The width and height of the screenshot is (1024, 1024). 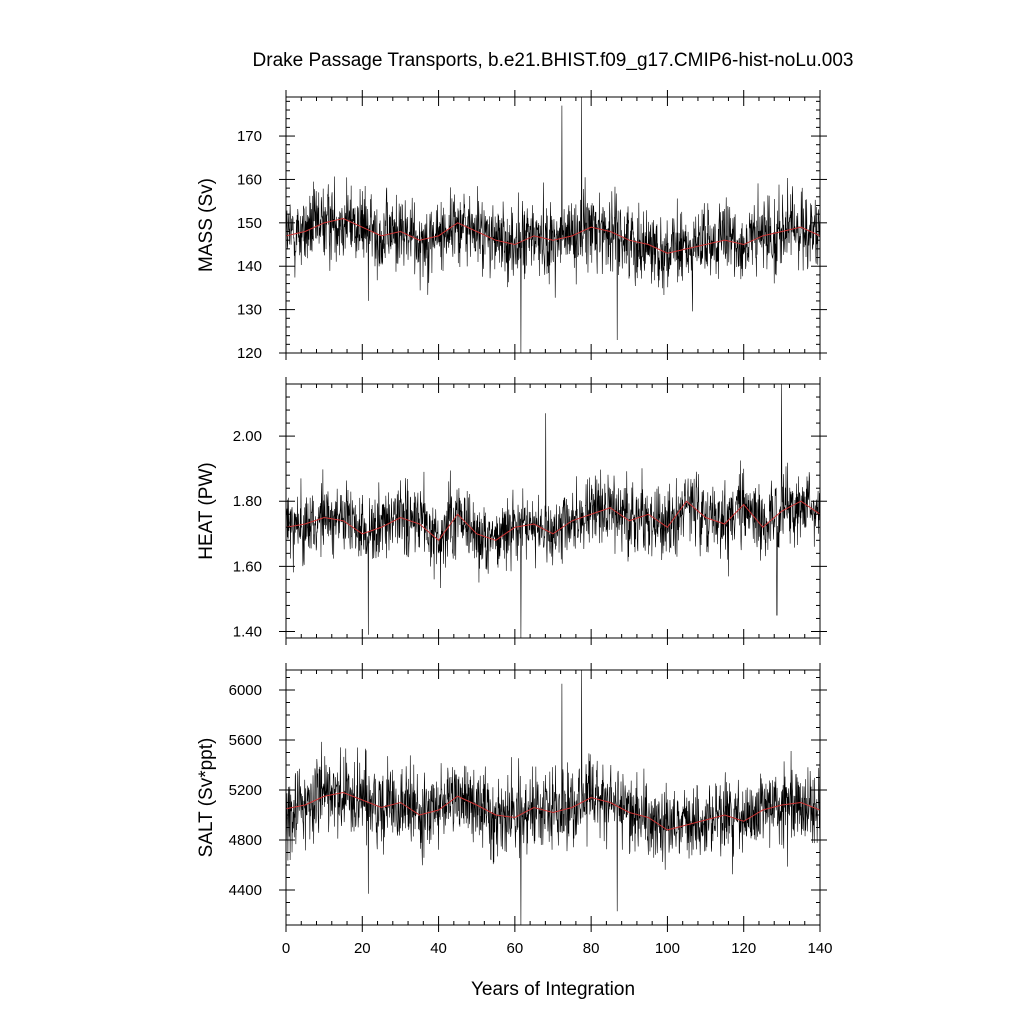 I want to click on y-tick-label: 2.00, so click(x=247, y=436).